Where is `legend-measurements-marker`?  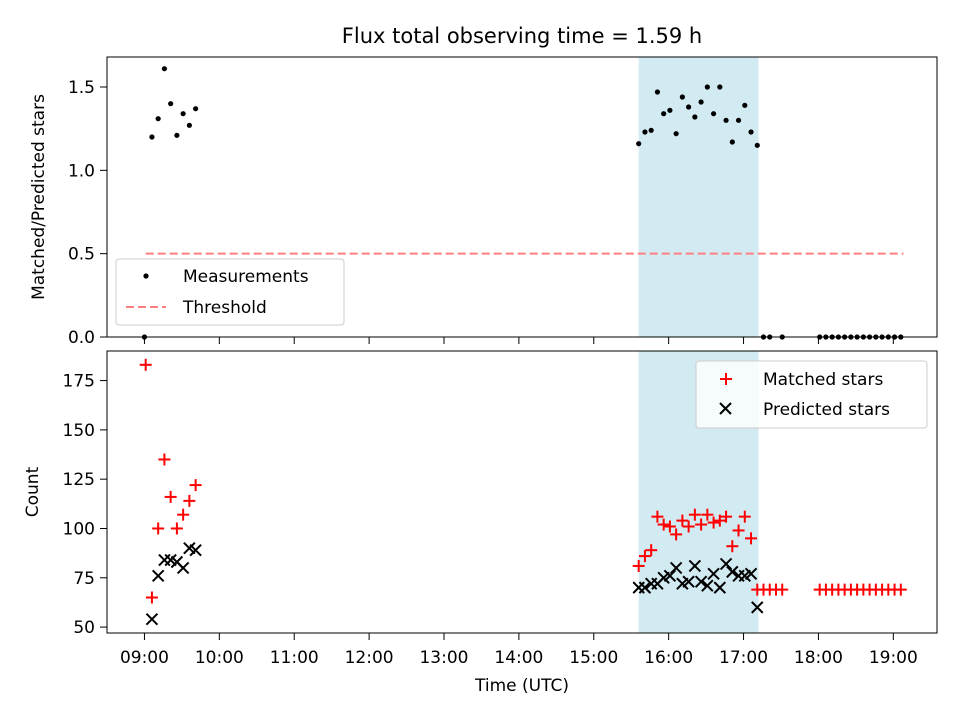 legend-measurements-marker is located at coordinates (146, 276).